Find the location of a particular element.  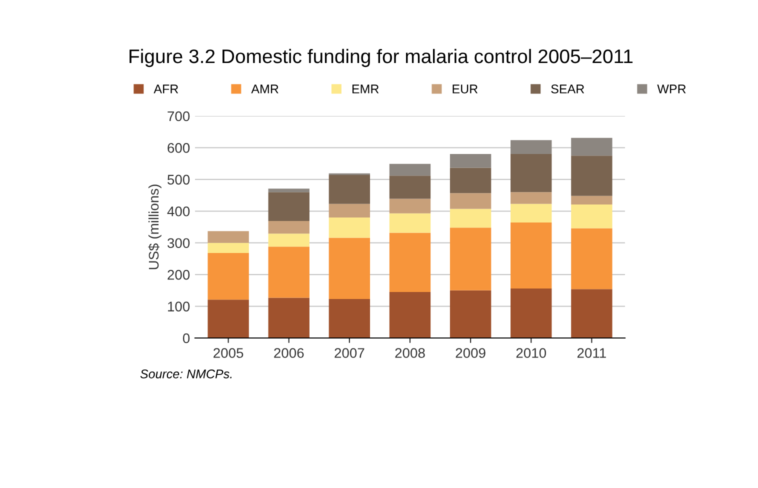

x-tick-label: 2010 is located at coordinates (531, 353).